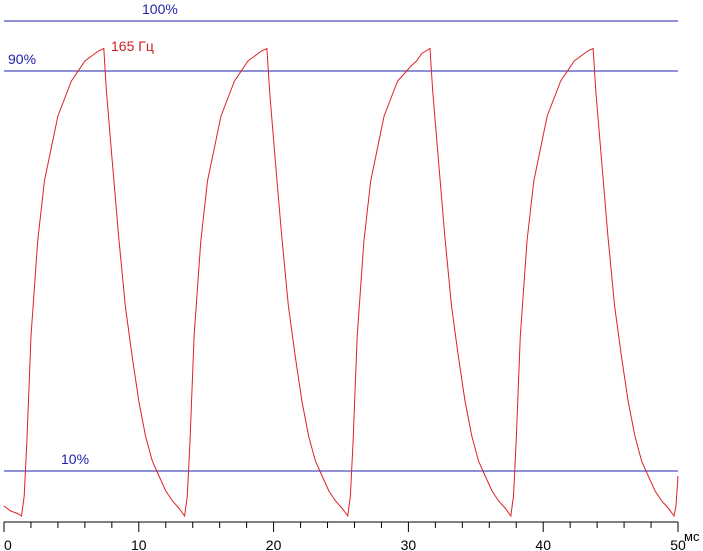  Describe the element at coordinates (274, 544) in the screenshot. I see `x-tick-label: 20` at that location.